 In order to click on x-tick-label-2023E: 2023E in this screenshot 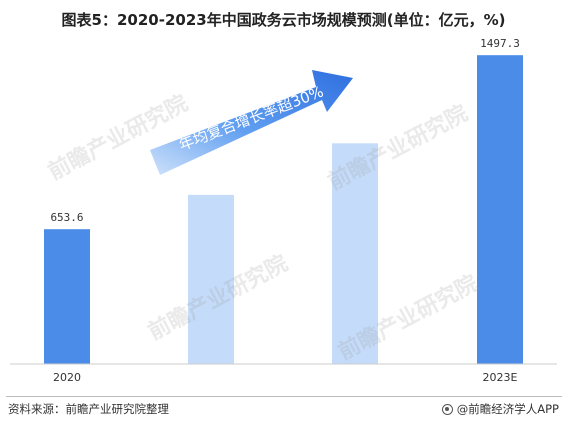, I will do `click(500, 377)`.